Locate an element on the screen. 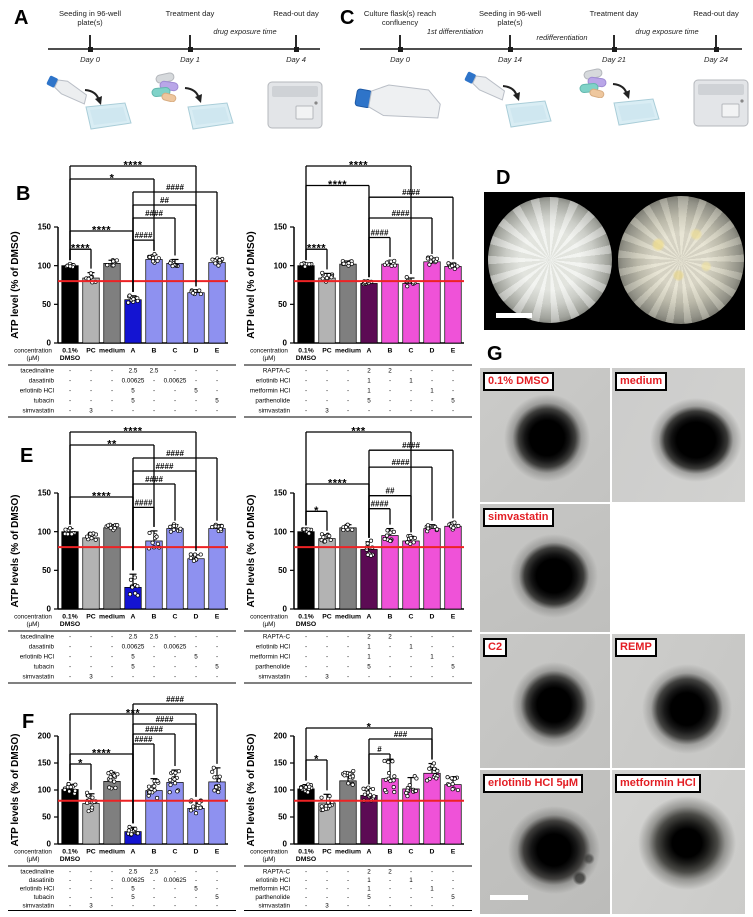 The width and height of the screenshot is (753, 917). dose-row-name: simvastatin is located at coordinates (39, 906).